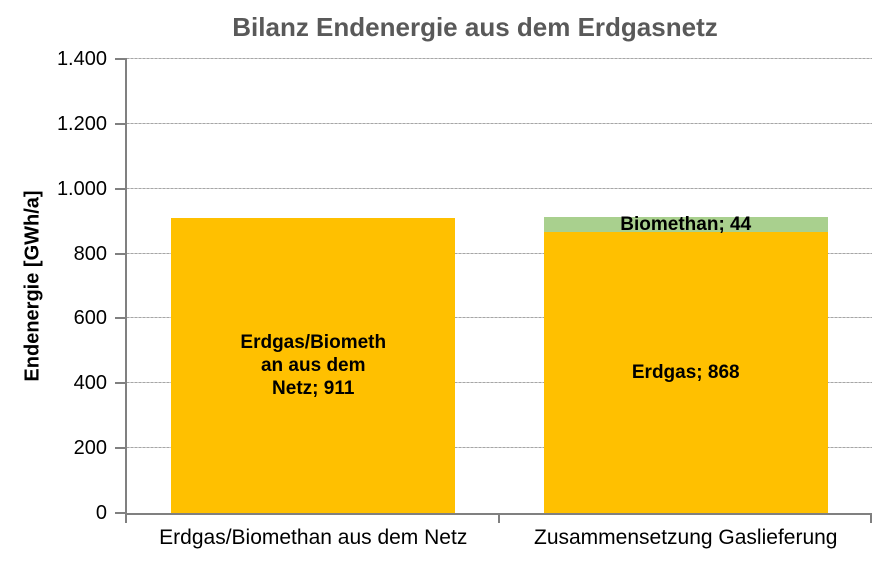  What do you see at coordinates (81, 188) in the screenshot?
I see `y-tick-label-1000: 1.000` at bounding box center [81, 188].